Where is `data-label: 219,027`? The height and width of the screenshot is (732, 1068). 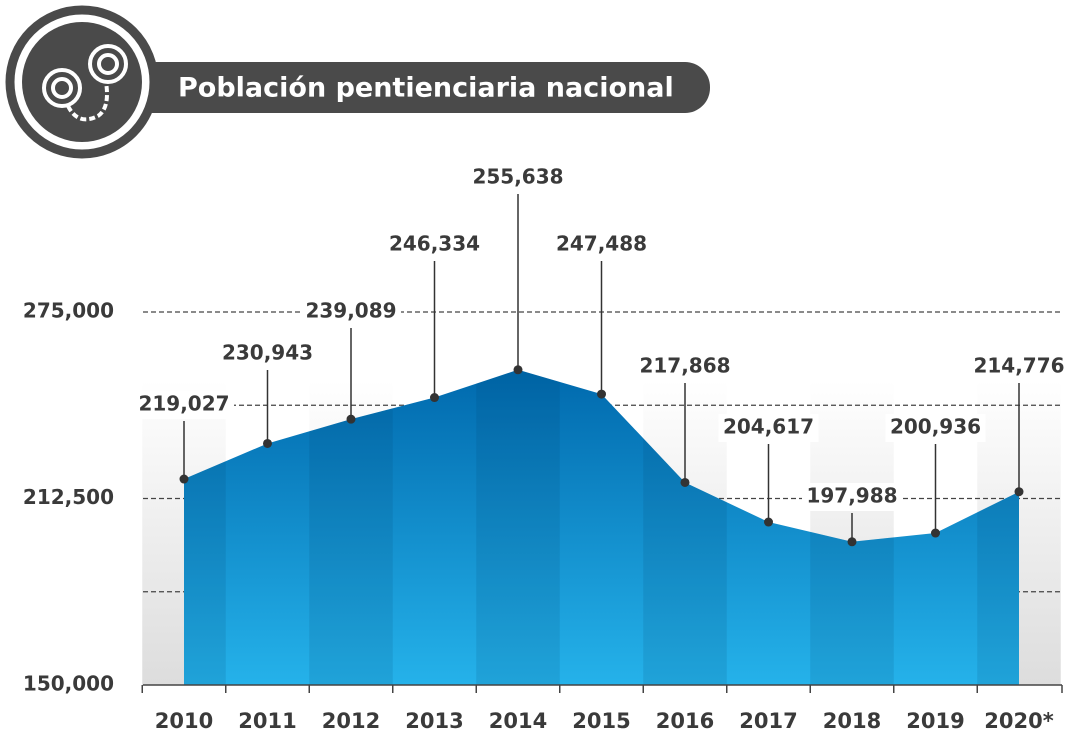 data-label: 219,027 is located at coordinates (183, 404).